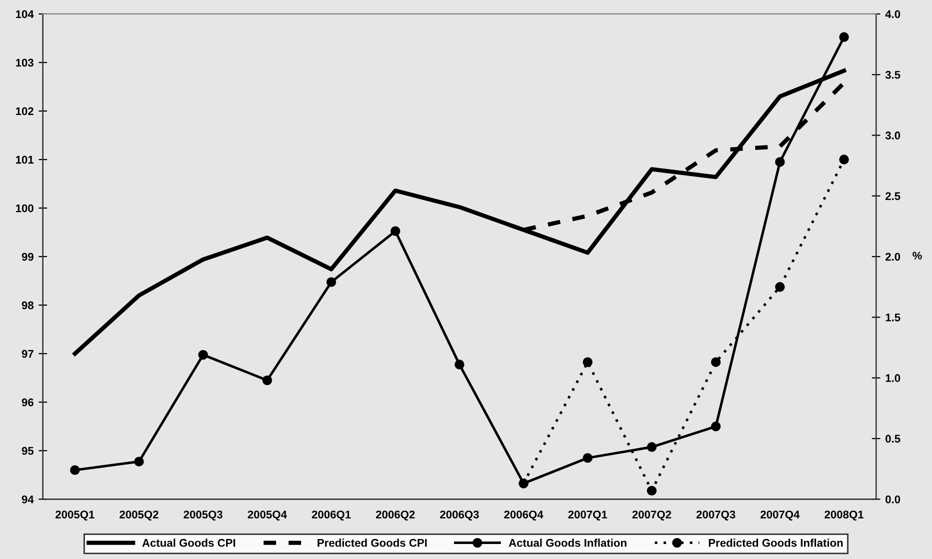 The width and height of the screenshot is (932, 559). Describe the element at coordinates (25, 62) in the screenshot. I see `y-tick-label: 103` at that location.